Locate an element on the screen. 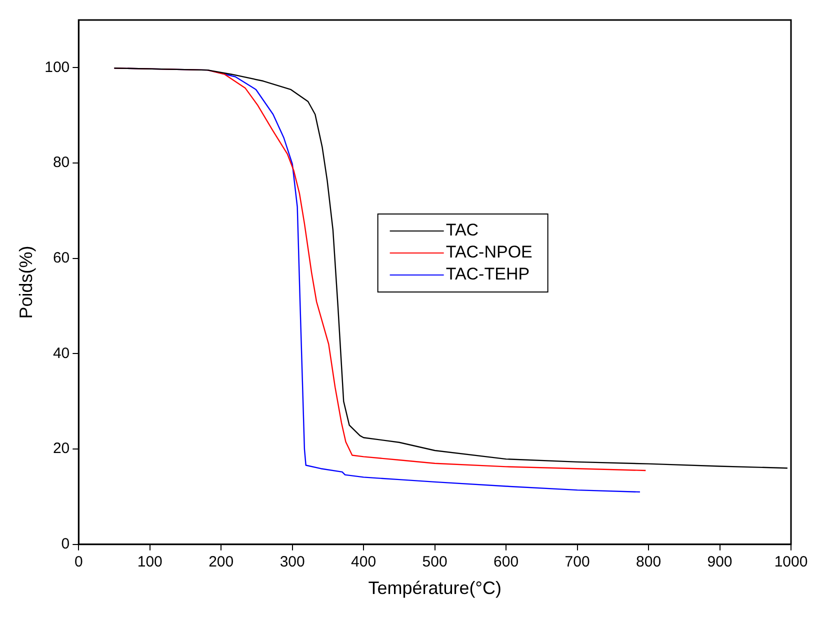  y-tick-label: 60 is located at coordinates (61, 258).